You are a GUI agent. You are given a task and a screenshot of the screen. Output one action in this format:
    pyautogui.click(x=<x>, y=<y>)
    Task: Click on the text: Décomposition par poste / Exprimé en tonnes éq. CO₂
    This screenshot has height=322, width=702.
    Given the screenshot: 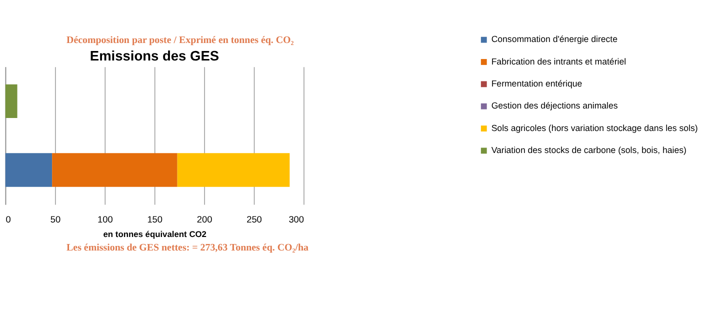 What is the action you would take?
    pyautogui.click(x=180, y=40)
    